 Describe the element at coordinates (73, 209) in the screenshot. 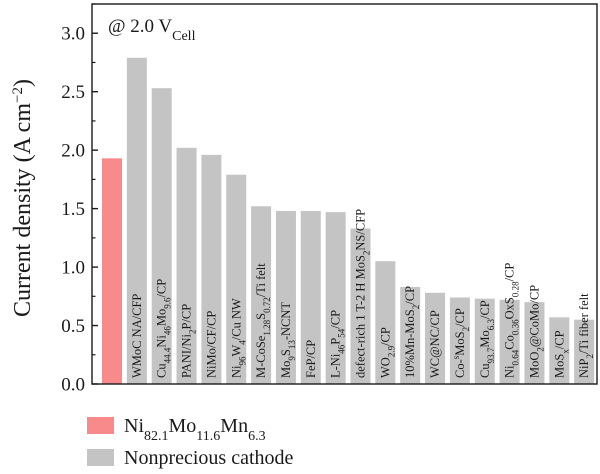

I see `y-tick-label: 1.5` at that location.